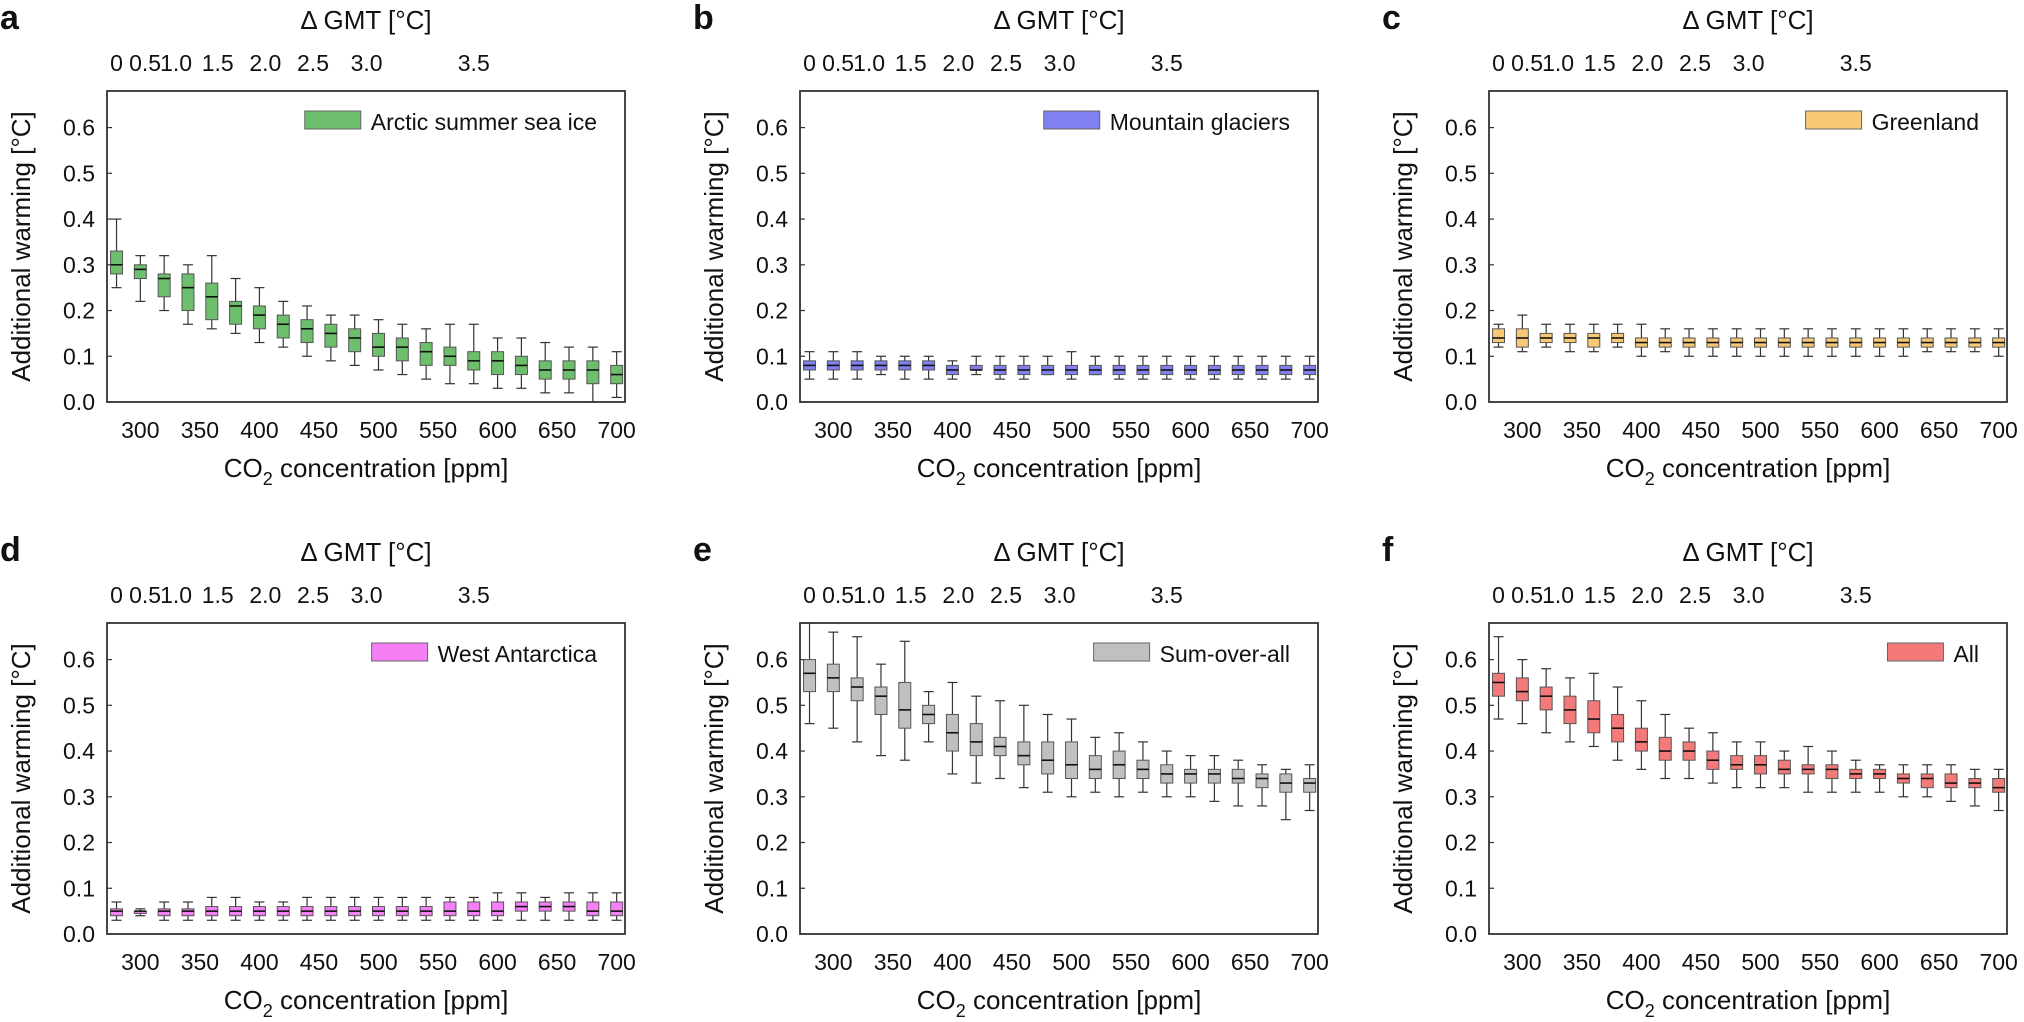  What do you see at coordinates (1522, 430) in the screenshot?
I see `x-tick-label: 300` at bounding box center [1522, 430].